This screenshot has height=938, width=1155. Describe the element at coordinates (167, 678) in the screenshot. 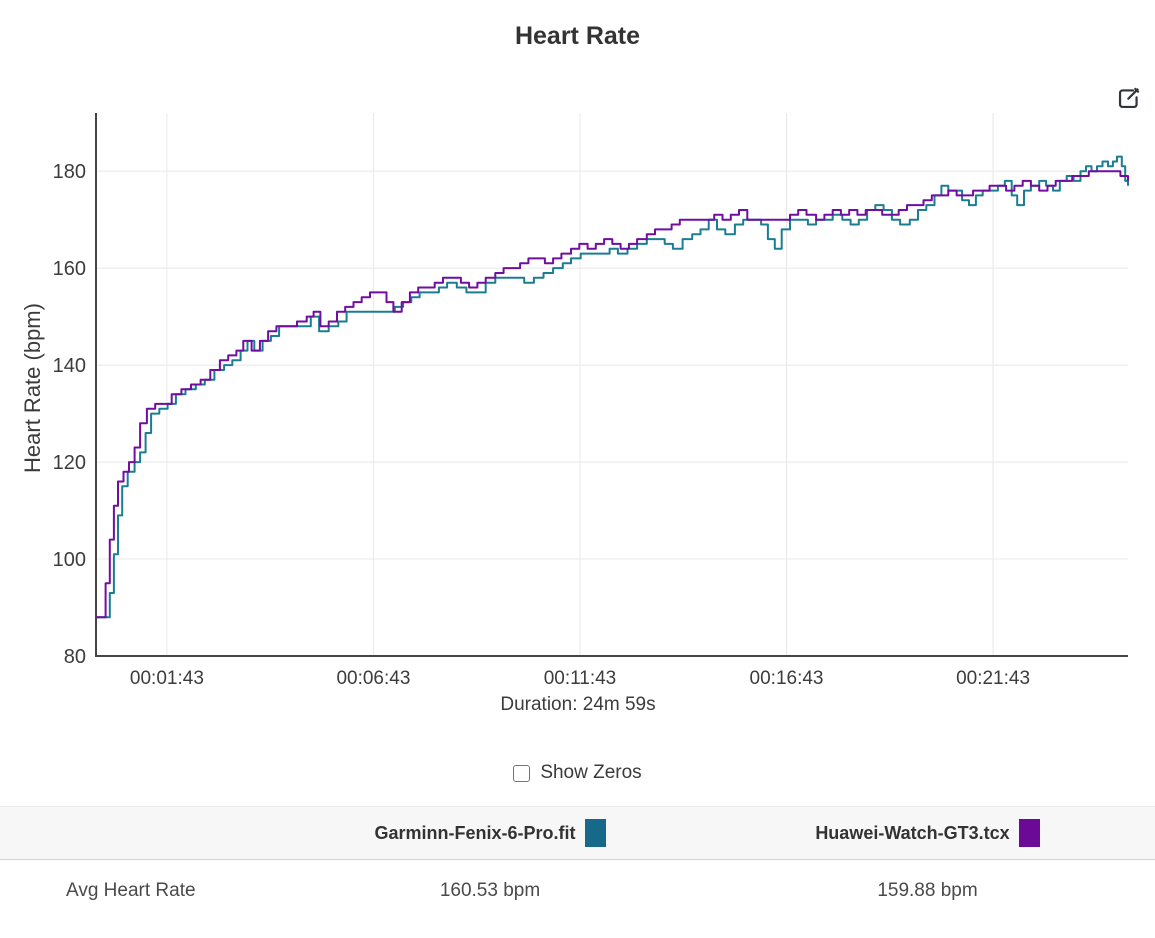

I see `x-tick-label: 00:01:43` at that location.